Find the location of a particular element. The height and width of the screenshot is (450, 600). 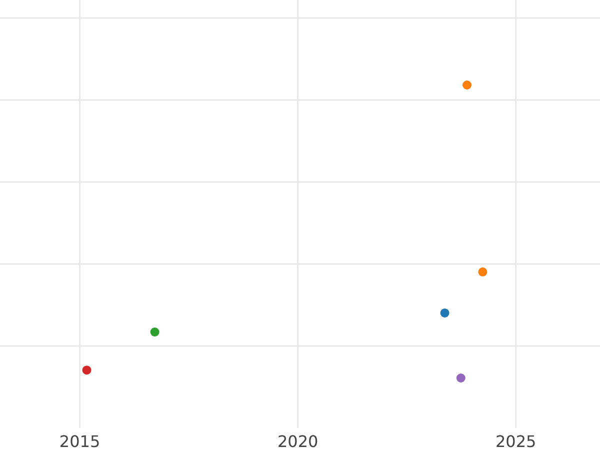

x-tick-label: 2015 is located at coordinates (79, 441).